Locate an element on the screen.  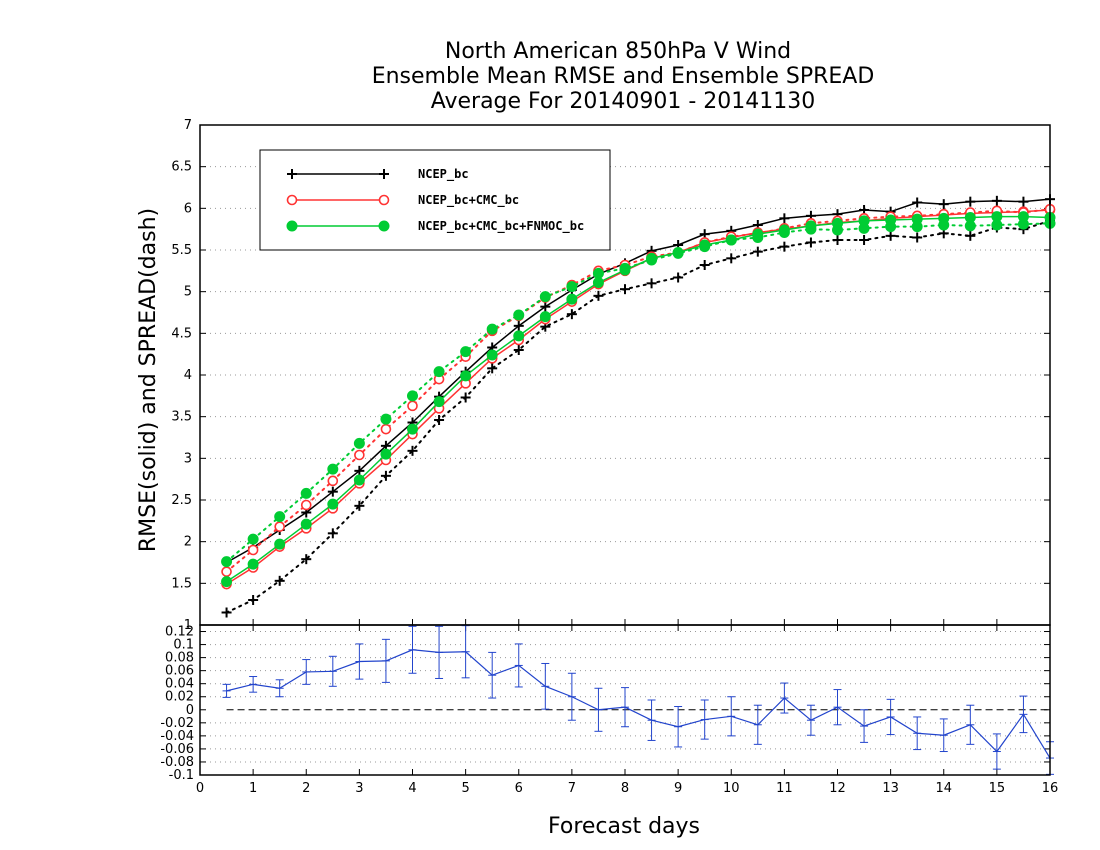
legend-label: NCEP_bc+CMC_bc+FNMOC_bc is located at coordinates (501, 226).